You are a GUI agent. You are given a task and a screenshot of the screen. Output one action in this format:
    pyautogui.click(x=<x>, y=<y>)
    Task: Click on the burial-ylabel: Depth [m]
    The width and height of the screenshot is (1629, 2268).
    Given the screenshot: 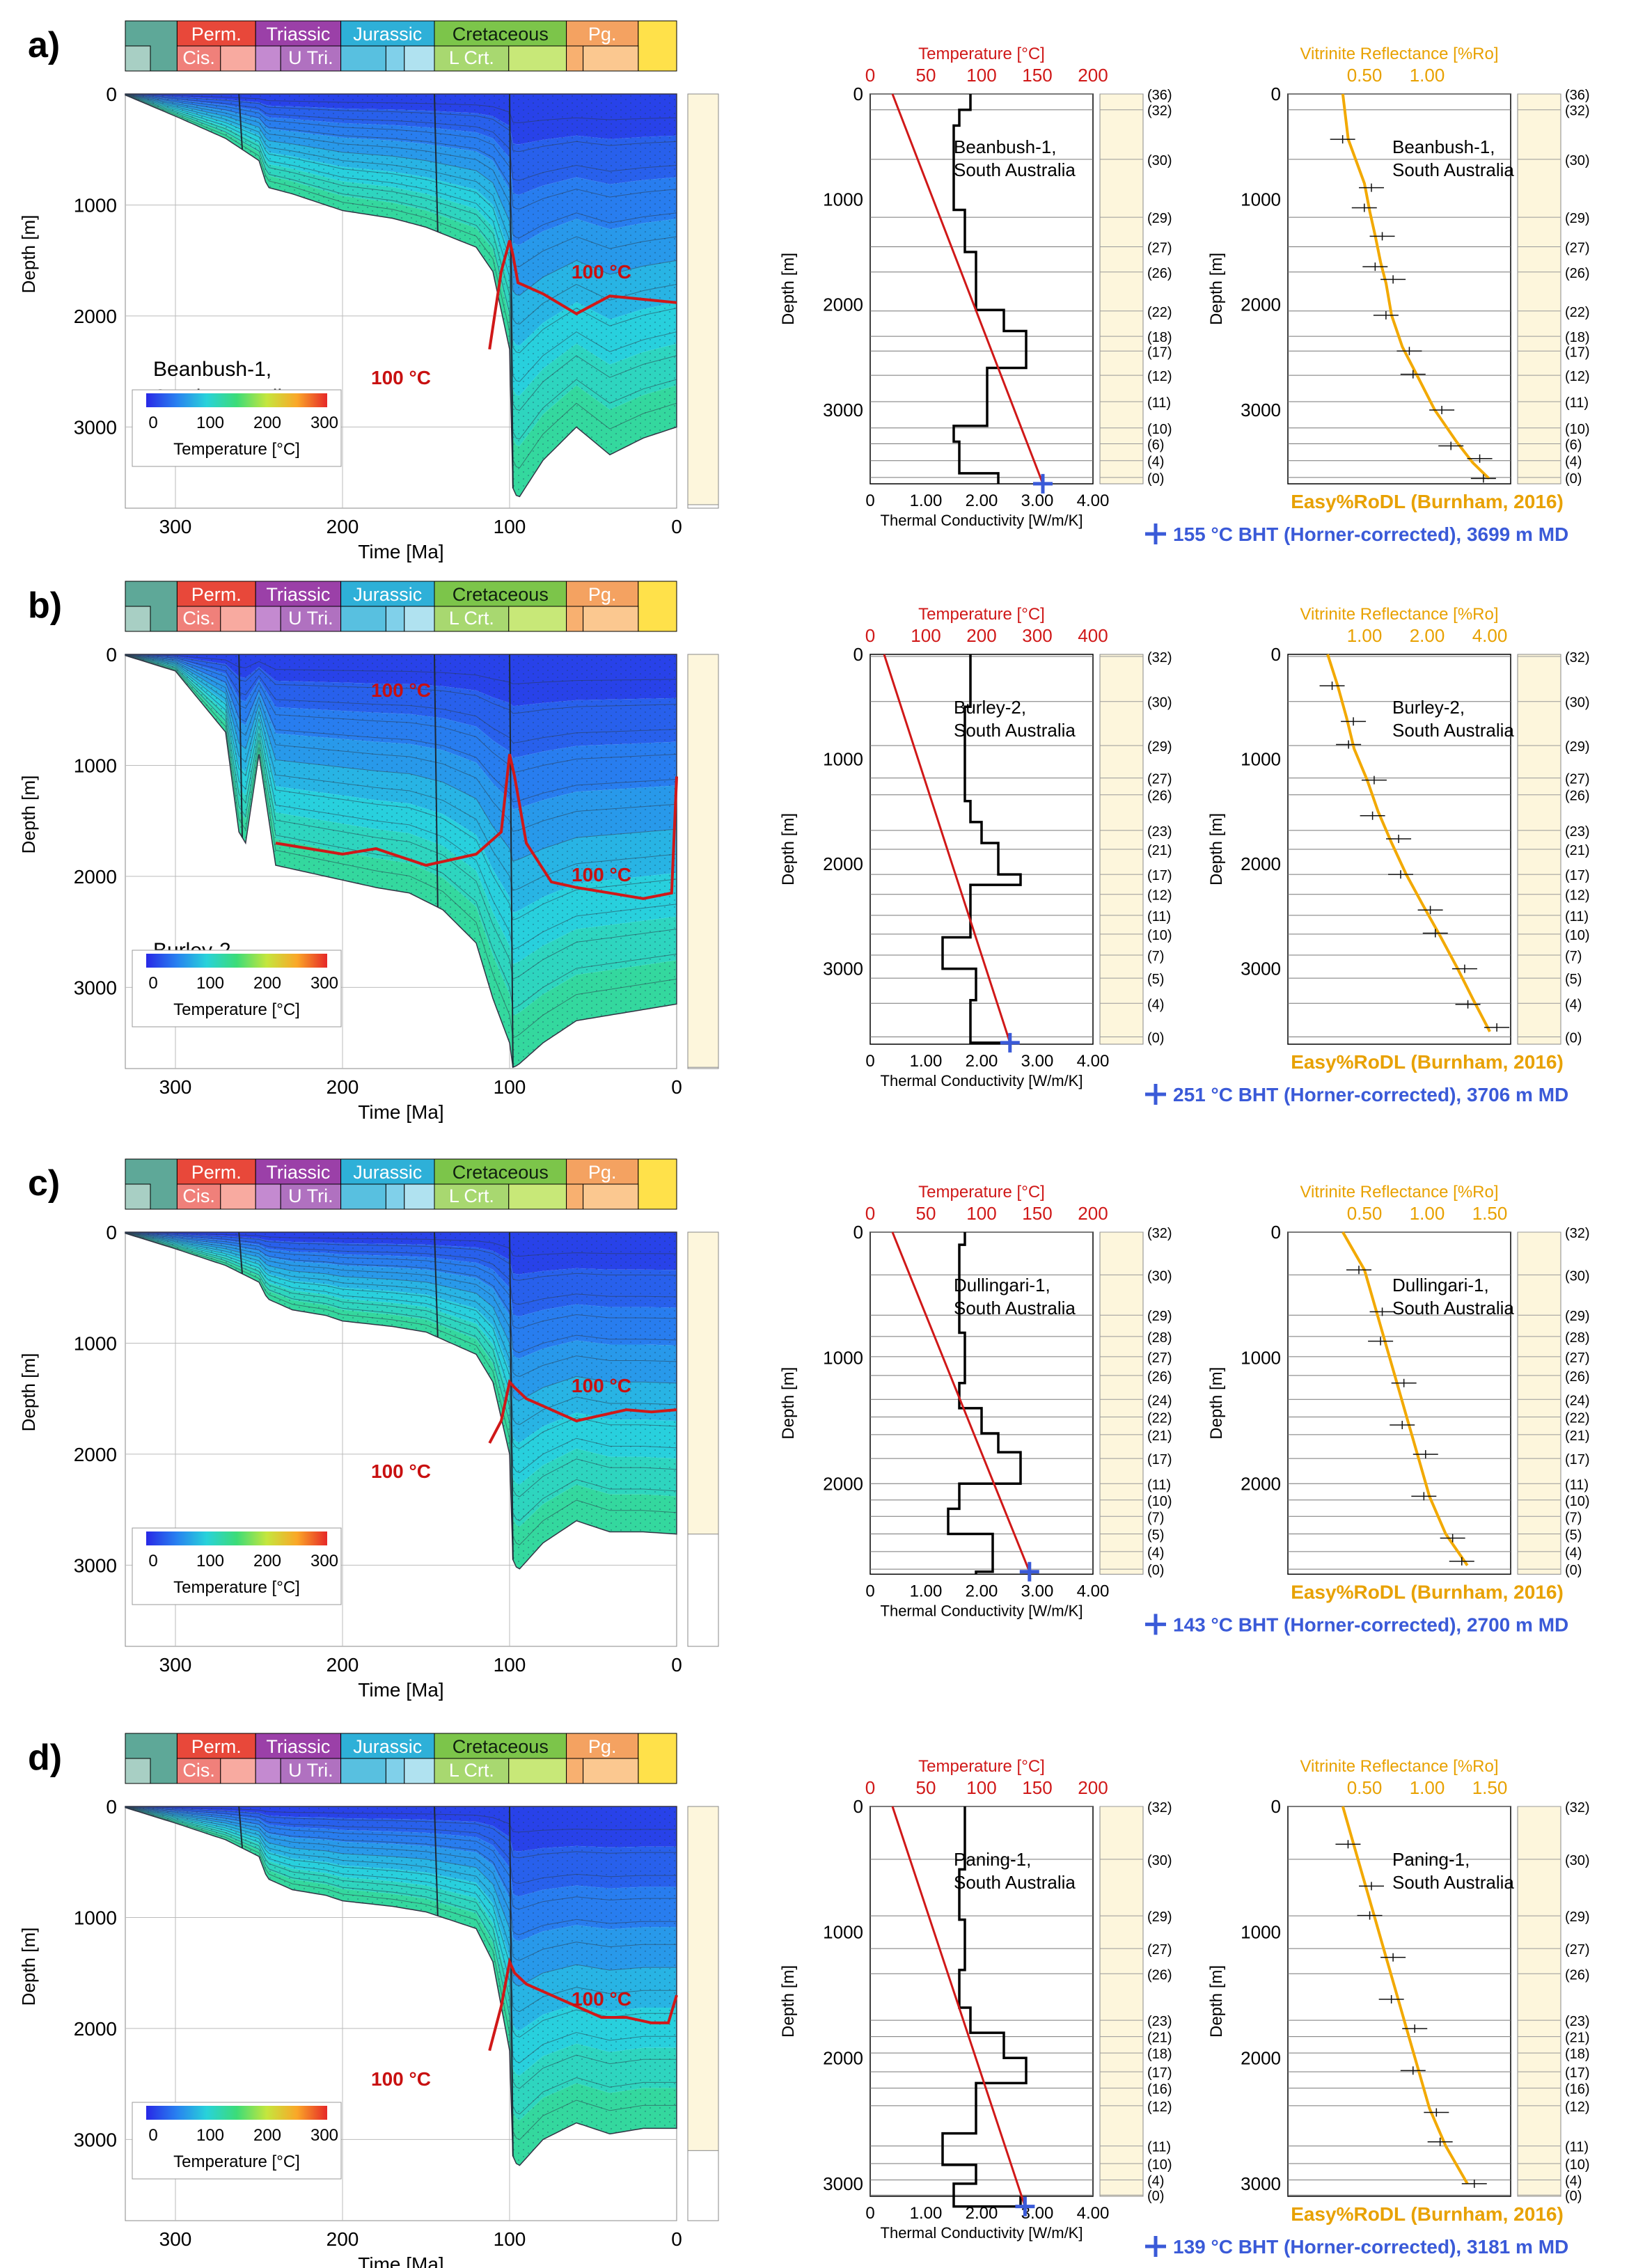 What is the action you would take?
    pyautogui.click(x=28, y=814)
    